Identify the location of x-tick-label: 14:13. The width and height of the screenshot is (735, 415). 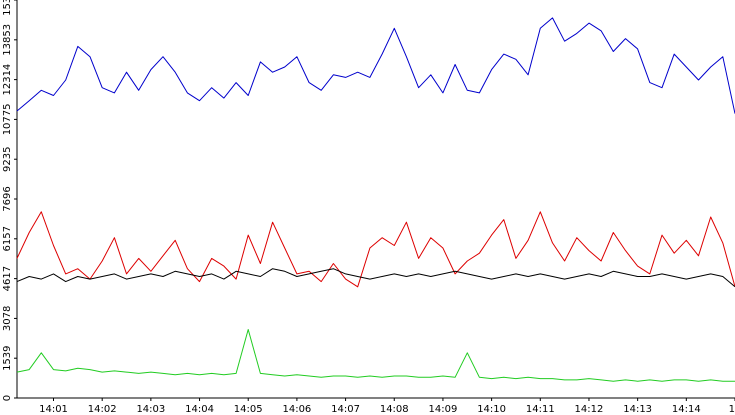
(637, 409).